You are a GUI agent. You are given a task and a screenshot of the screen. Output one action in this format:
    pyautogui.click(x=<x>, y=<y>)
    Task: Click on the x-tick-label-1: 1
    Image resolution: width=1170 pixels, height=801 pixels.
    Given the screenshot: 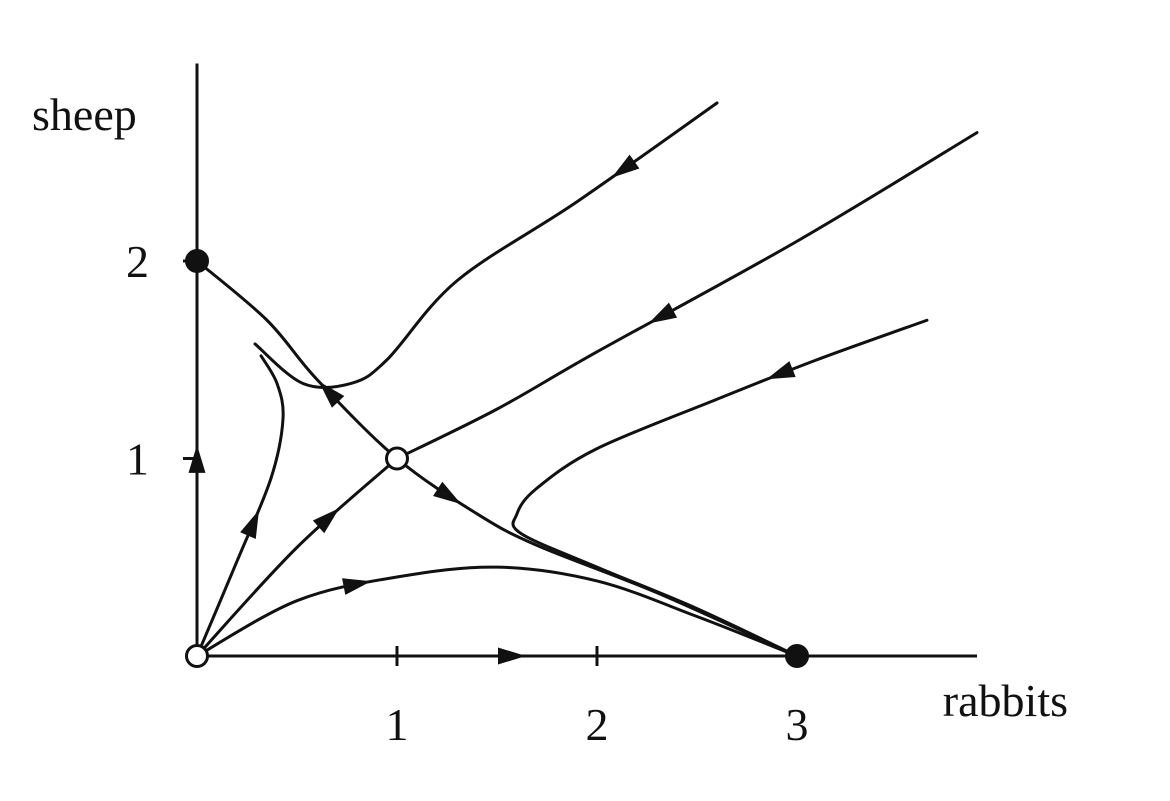 What is the action you would take?
    pyautogui.click(x=397, y=724)
    